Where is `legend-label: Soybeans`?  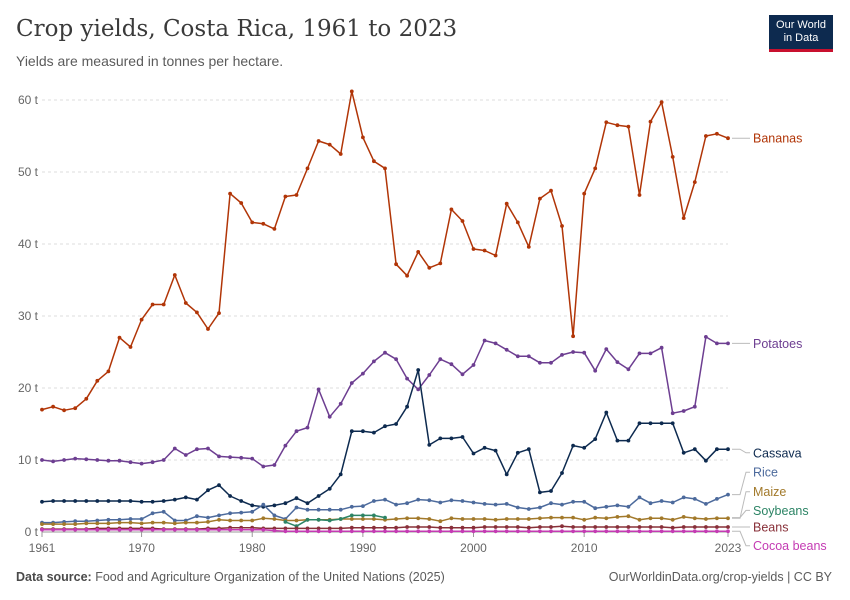
legend-label: Soybeans is located at coordinates (781, 511).